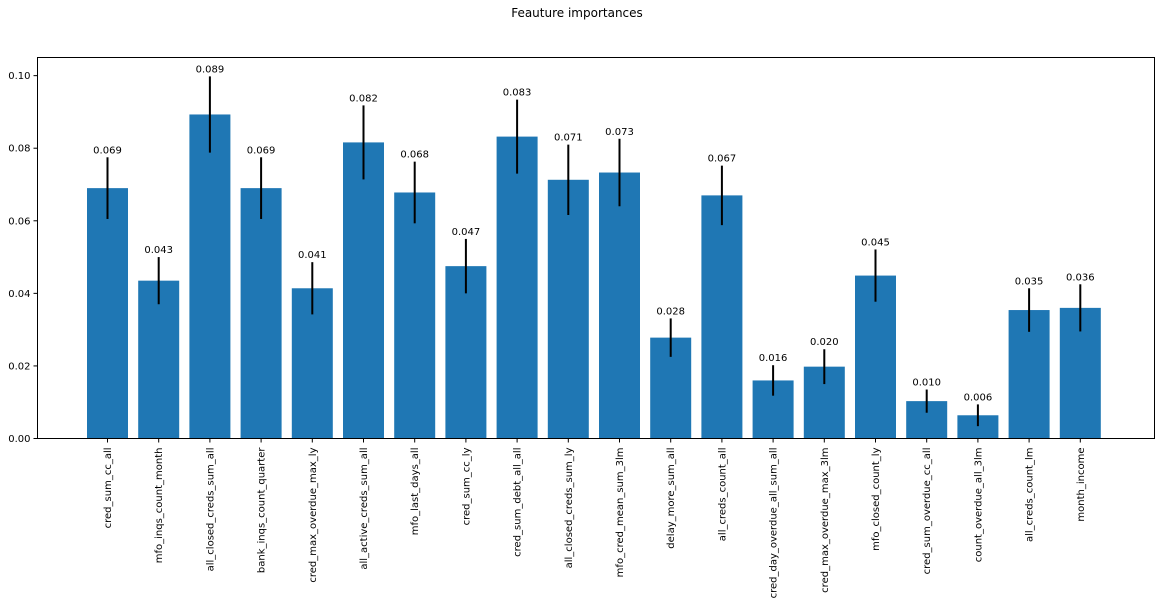  I want to click on x-tick-label: cred_sum_cc_ly, so click(466, 486).